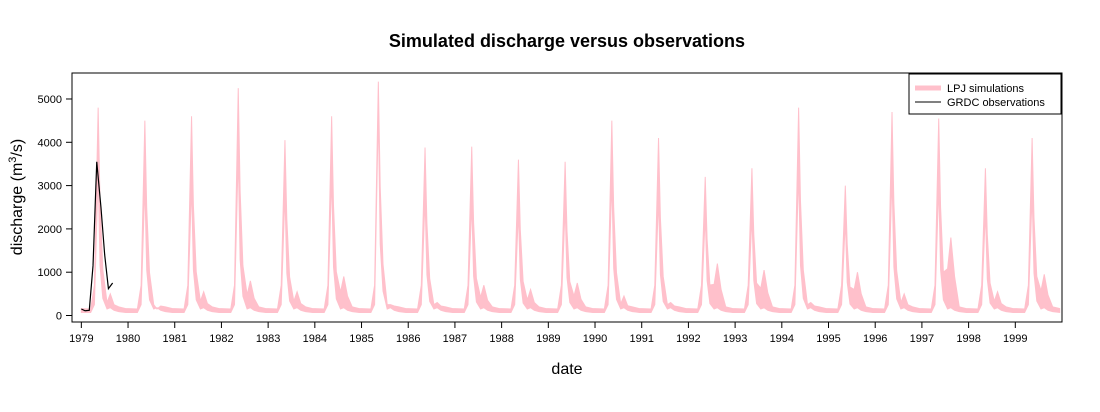  What do you see at coordinates (782, 339) in the screenshot?
I see `x-tick-label: 1994` at bounding box center [782, 339].